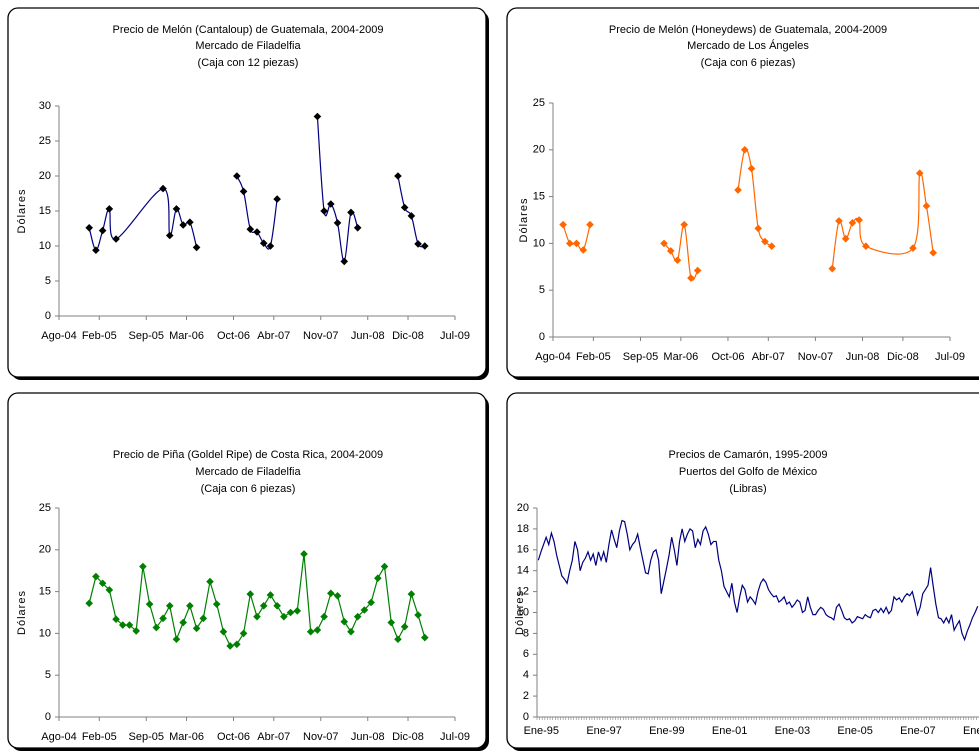 The image size is (979, 751). I want to click on y-tick-label: 16, so click(523, 550).